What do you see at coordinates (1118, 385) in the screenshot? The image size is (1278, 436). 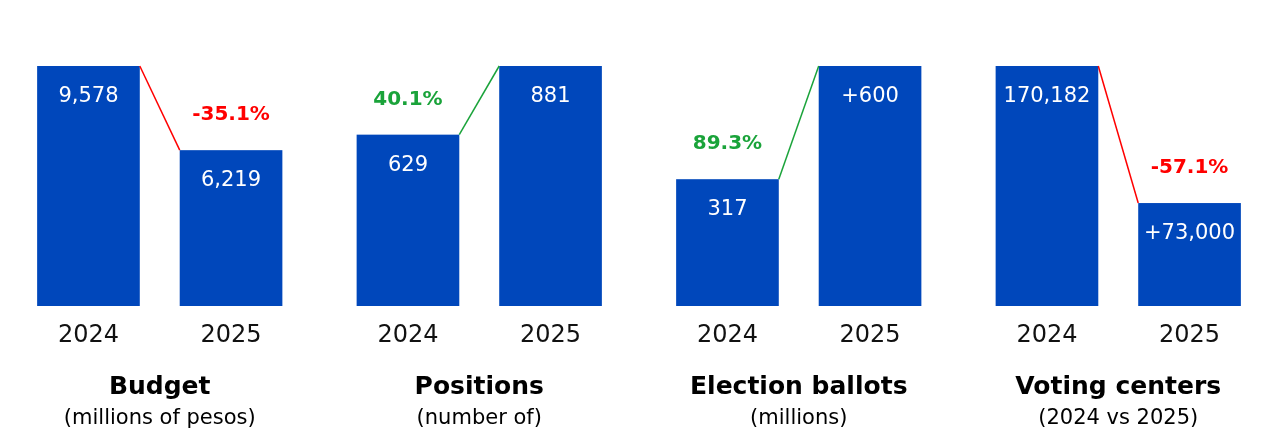 I see `text: Voting centers` at bounding box center [1118, 385].